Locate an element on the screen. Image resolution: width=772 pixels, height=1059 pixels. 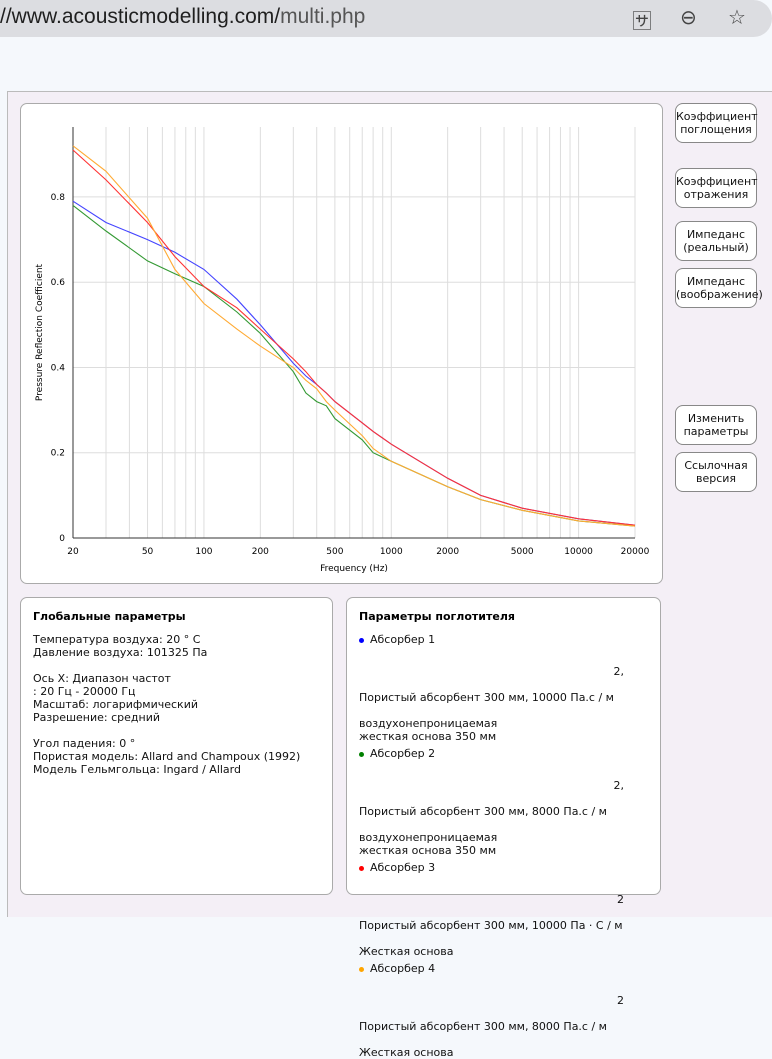
absorber-parameters-title: Параметры поглотителя is located at coordinates (437, 616).